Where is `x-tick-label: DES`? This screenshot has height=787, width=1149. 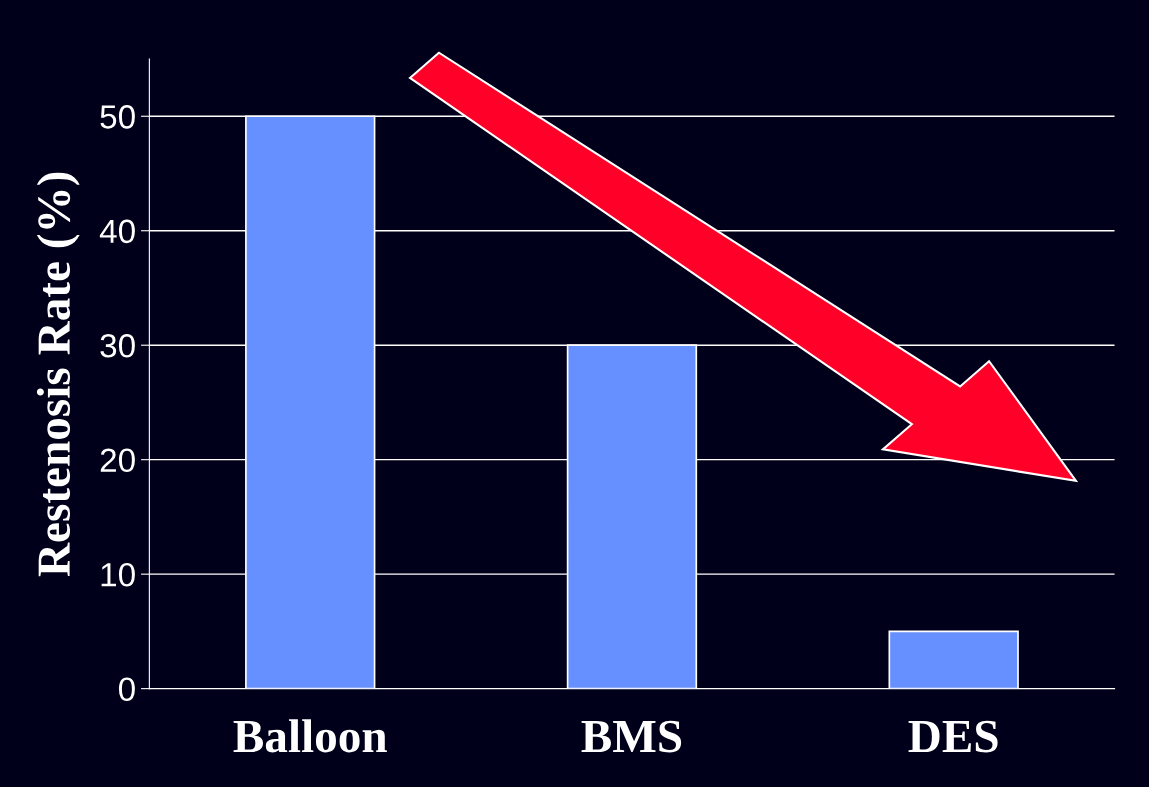 x-tick-label: DES is located at coordinates (953, 736).